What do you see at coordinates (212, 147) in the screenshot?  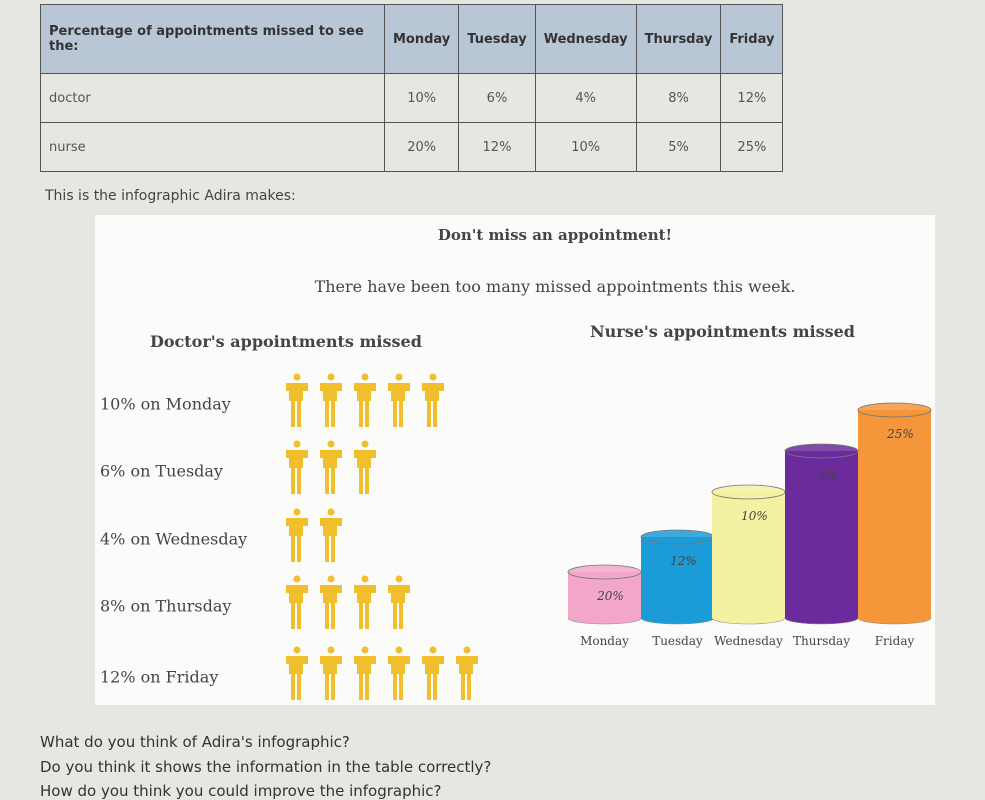 I see `table-cell: nurse` at bounding box center [212, 147].